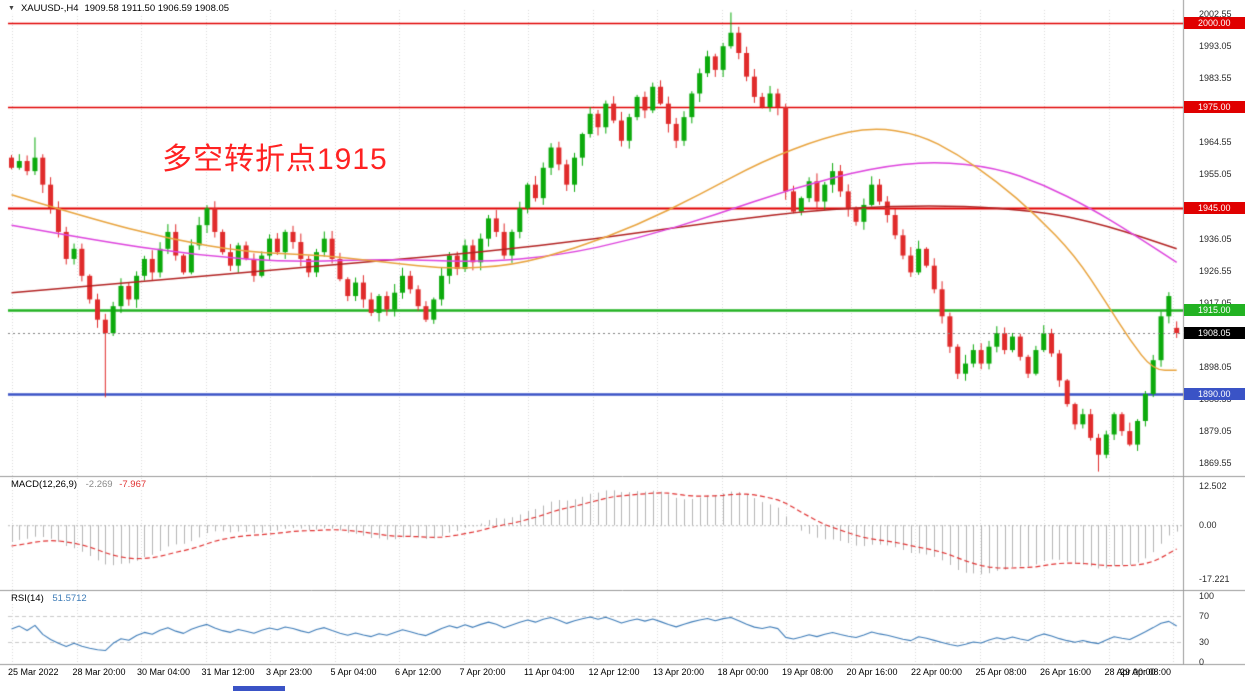  Describe the element at coordinates (99, 672) in the screenshot. I see `time-axis-label: 28 Mar 20:00` at that location.